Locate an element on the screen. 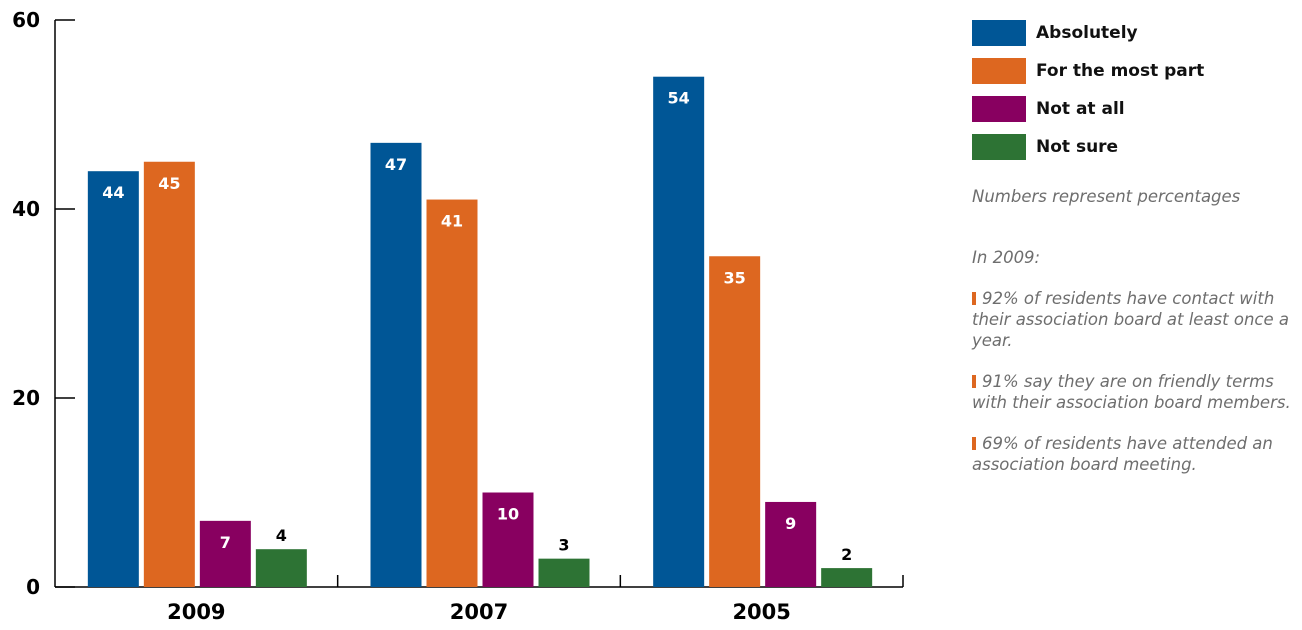 This screenshot has height=630, width=1302. legend-swatch-not-sure is located at coordinates (999, 147).